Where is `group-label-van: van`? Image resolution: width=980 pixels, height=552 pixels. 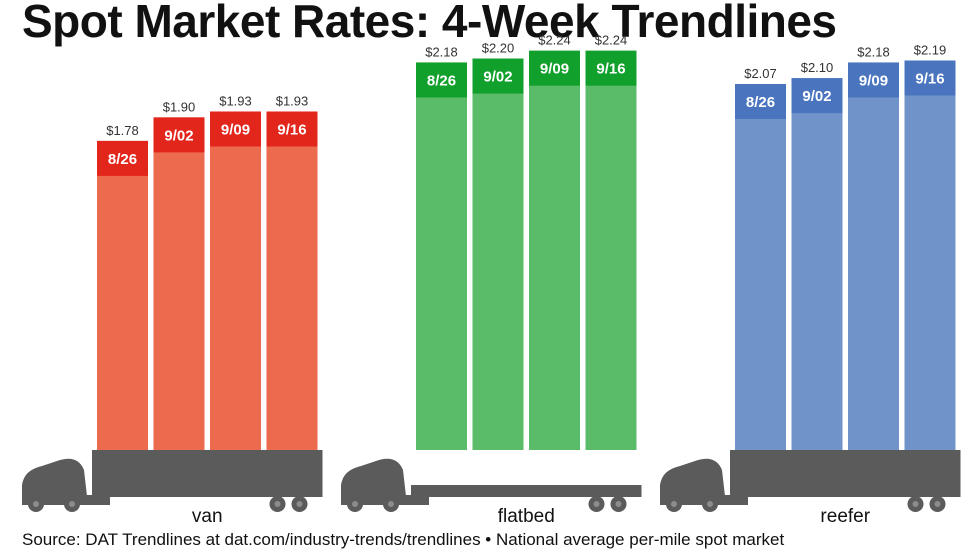
group-label-van: van is located at coordinates (207, 516).